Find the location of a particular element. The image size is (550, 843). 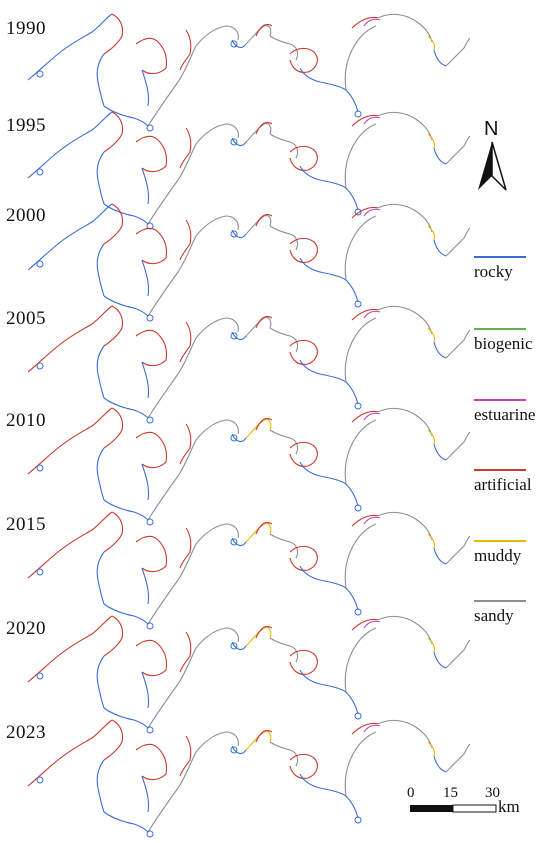

legend-item-biogenic: biogenic is located at coordinates (504, 341).